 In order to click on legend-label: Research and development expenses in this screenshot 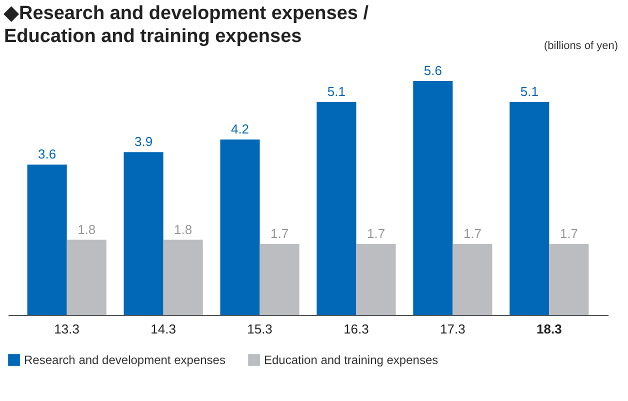, I will do `click(125, 360)`.